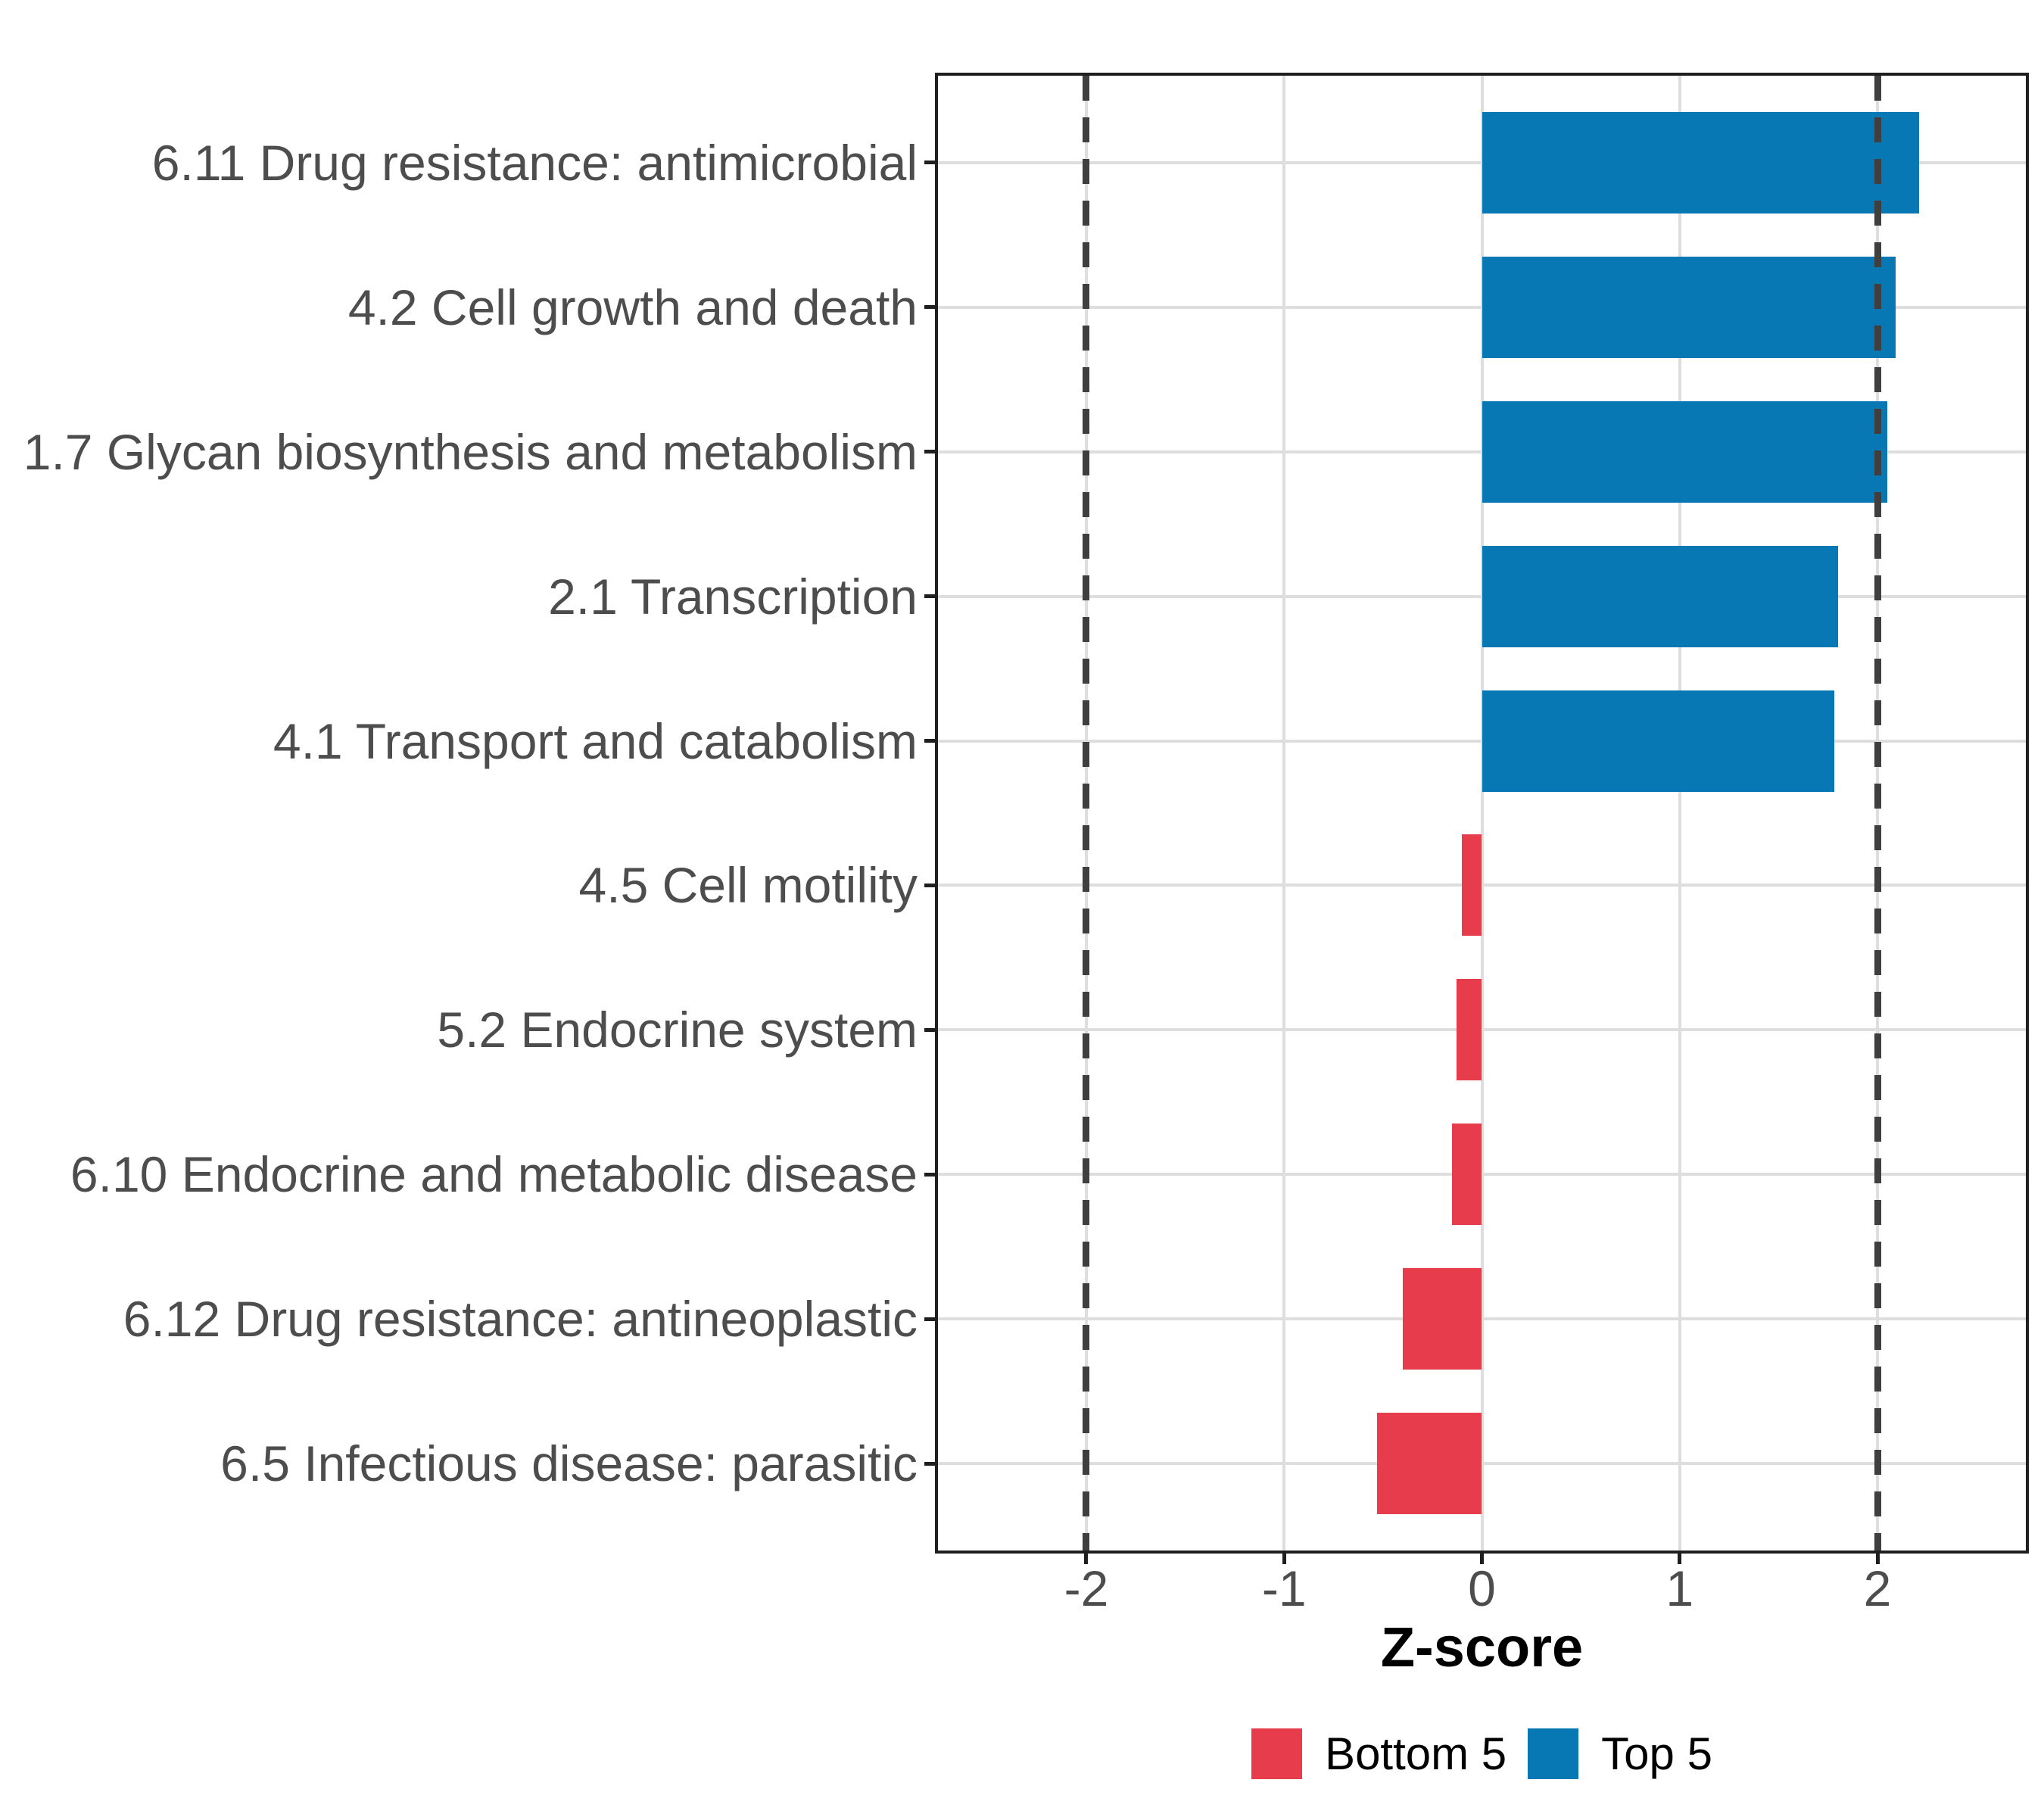 This screenshot has height=1817, width=2044. Describe the element at coordinates (748, 885) in the screenshot. I see `y-axis-label: 4.5 Cell motility` at that location.